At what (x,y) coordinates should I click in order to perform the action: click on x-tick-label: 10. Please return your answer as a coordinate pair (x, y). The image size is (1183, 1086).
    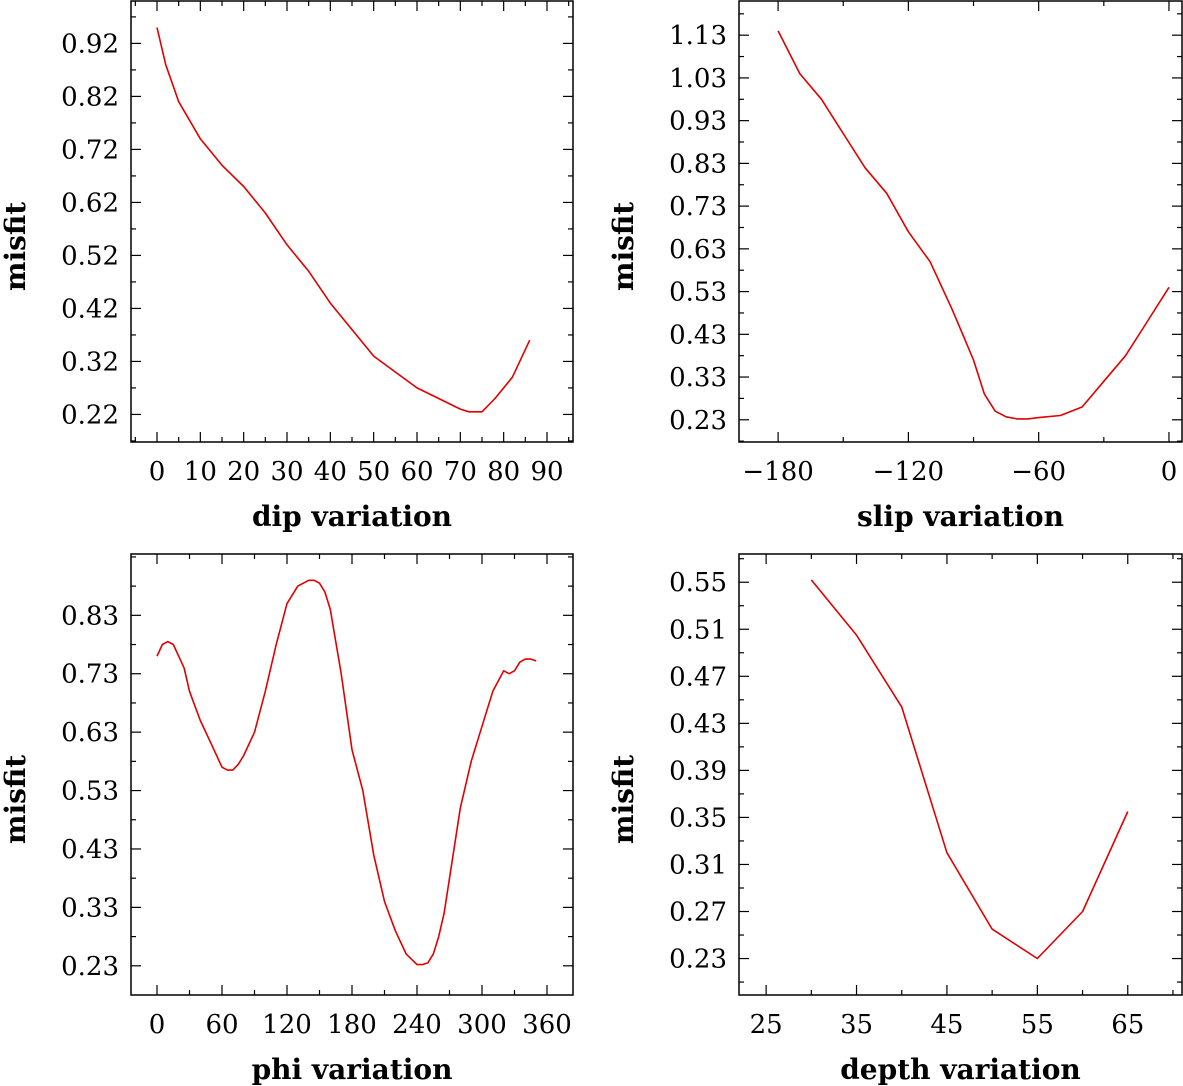
    Looking at the image, I should click on (200, 472).